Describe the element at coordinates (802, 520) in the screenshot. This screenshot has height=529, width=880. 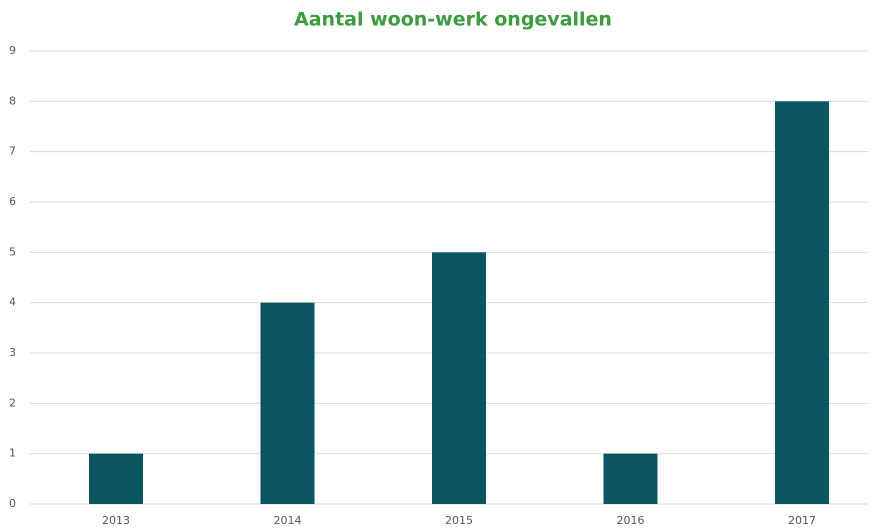
I see `x-tick-label: 2017` at that location.